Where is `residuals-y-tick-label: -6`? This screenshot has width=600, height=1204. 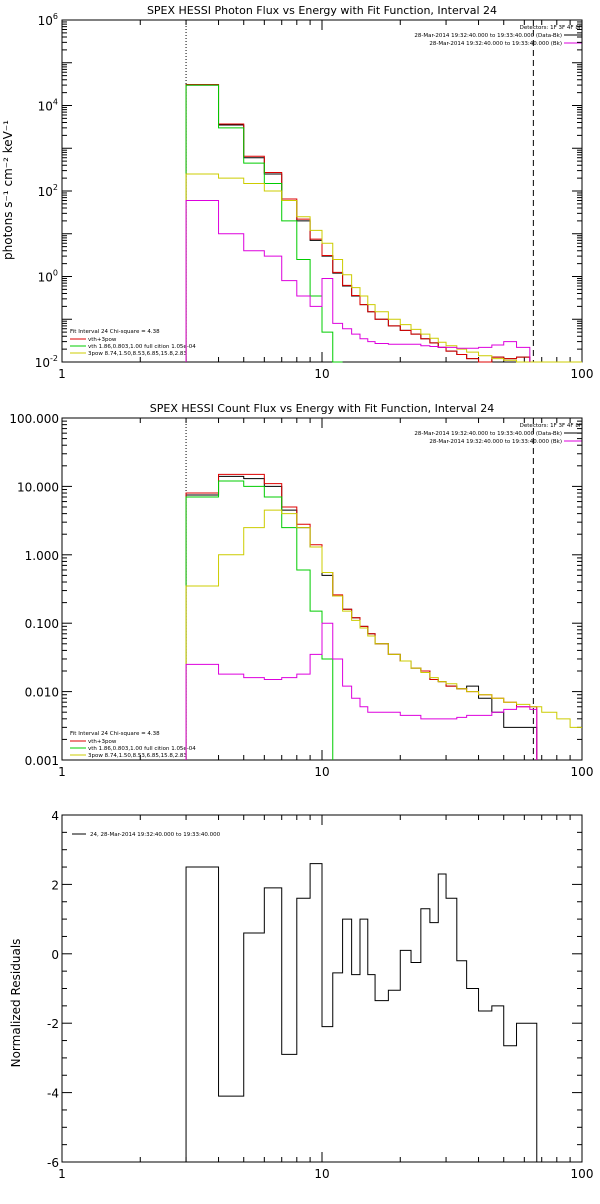 residuals-y-tick-label: -6 is located at coordinates (53, 1163).